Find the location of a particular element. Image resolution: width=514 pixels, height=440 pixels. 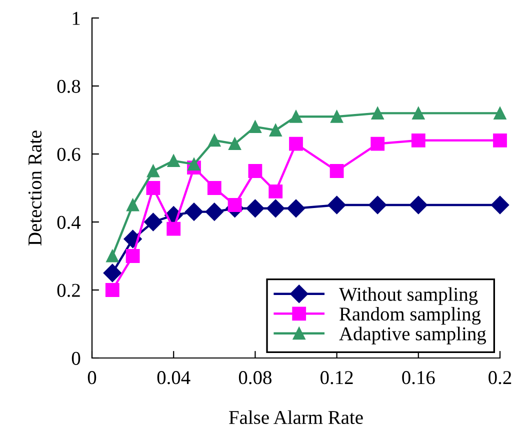

y-tick-label: 0.2 is located at coordinates (68, 291).